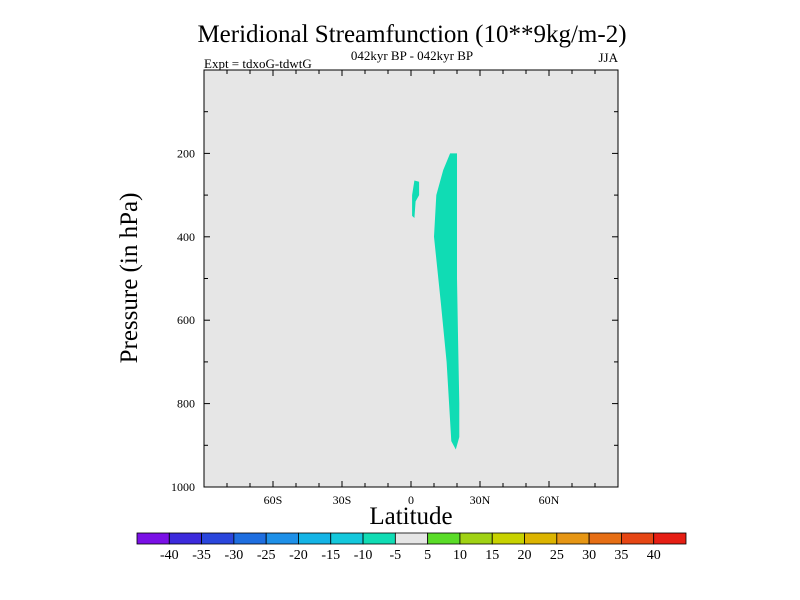 Image resolution: width=800 pixels, height=600 pixels. Describe the element at coordinates (273, 500) in the screenshot. I see `x-tick-label: 60S` at that location.